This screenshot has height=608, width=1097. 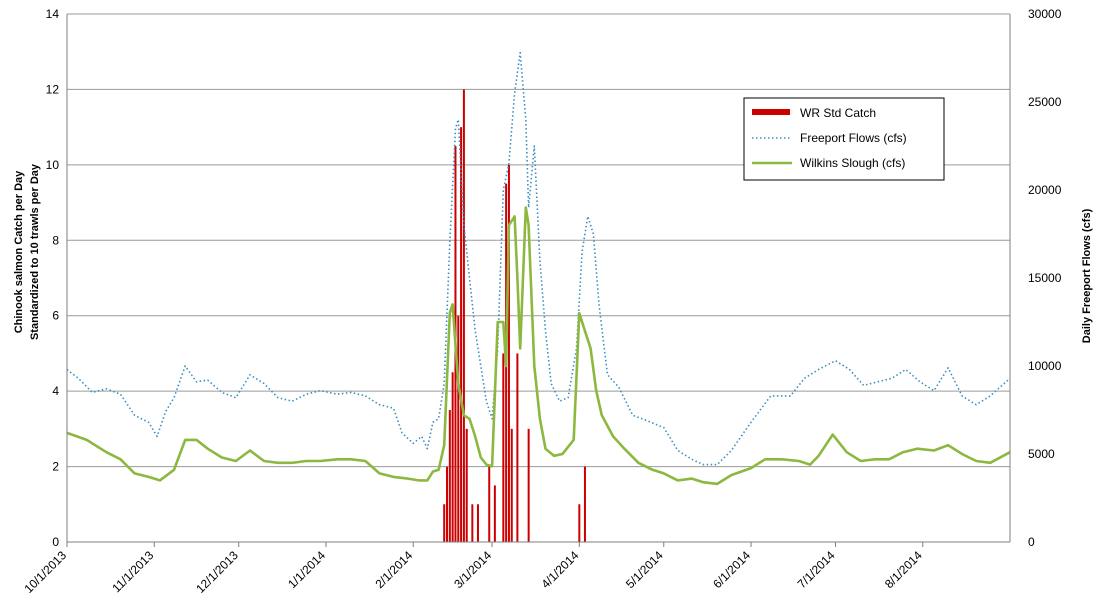 What do you see at coordinates (19, 251) in the screenshot?
I see `left-axis-title-line1: Chinook salmon Catch per Day` at bounding box center [19, 251].